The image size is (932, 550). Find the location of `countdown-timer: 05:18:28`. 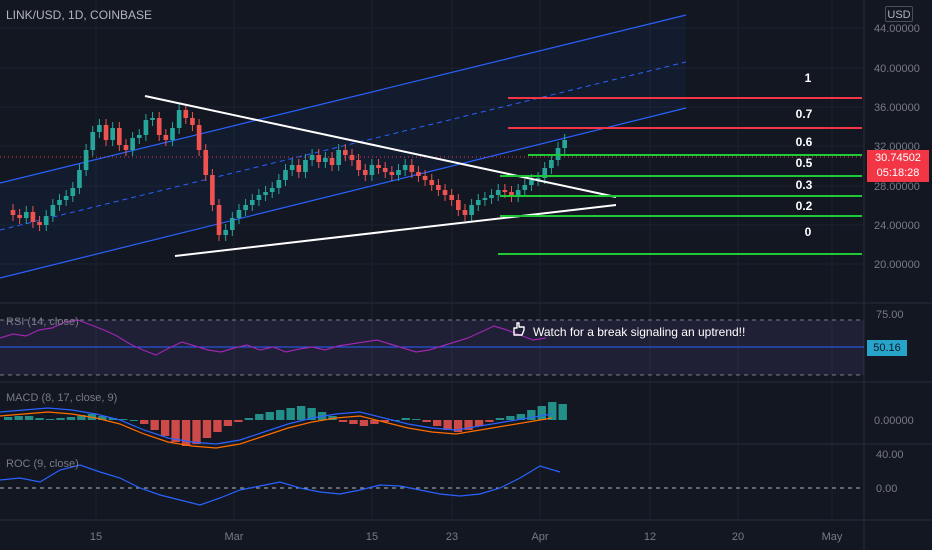

countdown-timer: 05:18:28 is located at coordinates (898, 173).